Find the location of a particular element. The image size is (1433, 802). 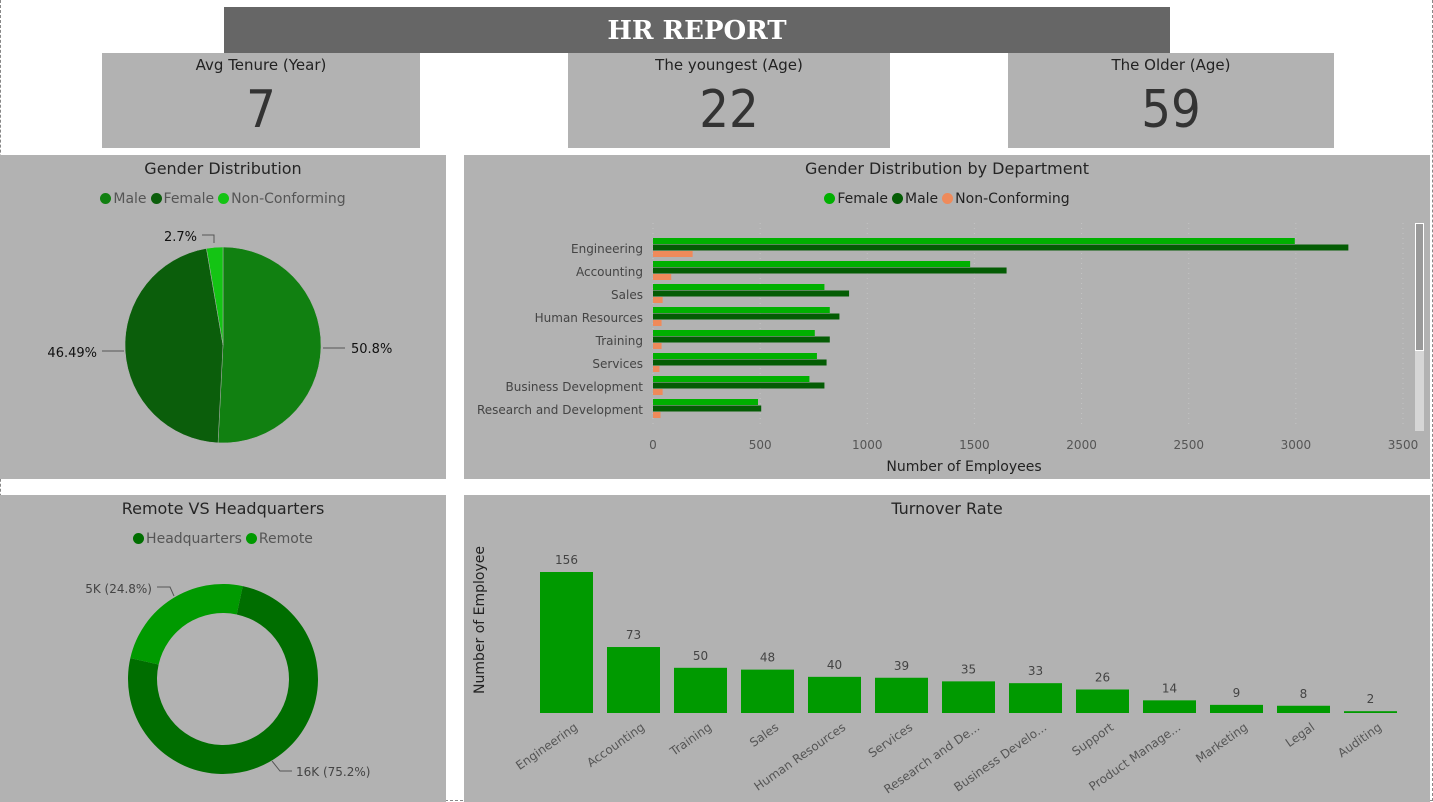

chart-title: Turnover Rate is located at coordinates (947, 508).